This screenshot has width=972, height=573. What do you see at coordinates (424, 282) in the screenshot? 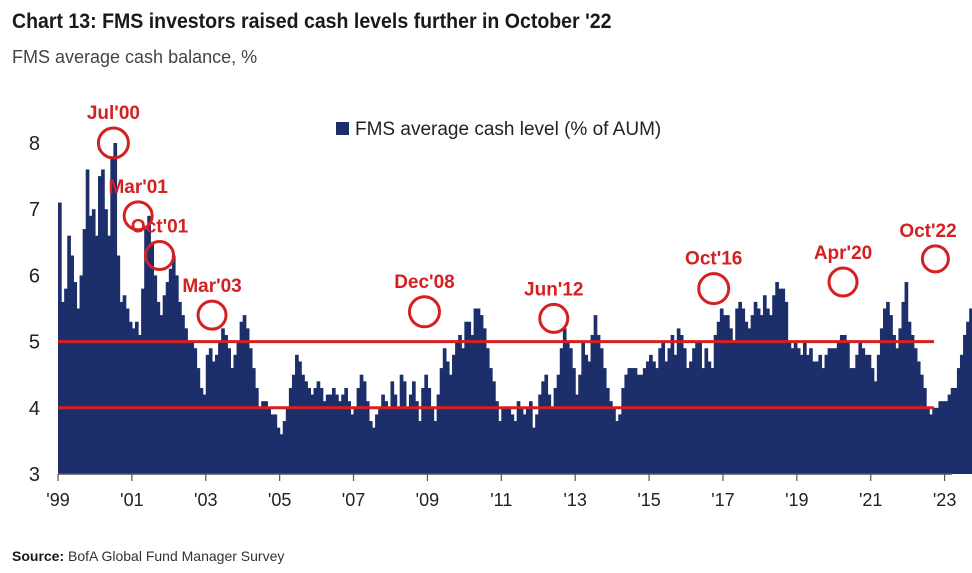
I see `annotation-label: Dec'08` at bounding box center [424, 282].